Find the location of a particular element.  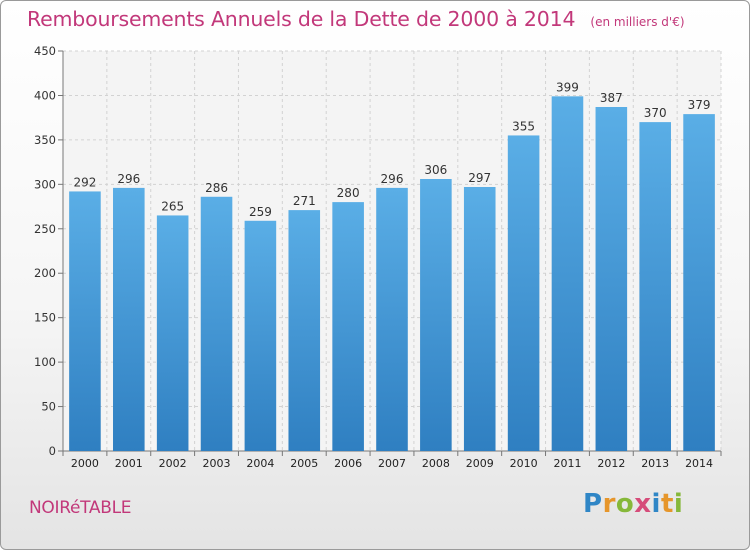

data-label: 379 is located at coordinates (699, 105).